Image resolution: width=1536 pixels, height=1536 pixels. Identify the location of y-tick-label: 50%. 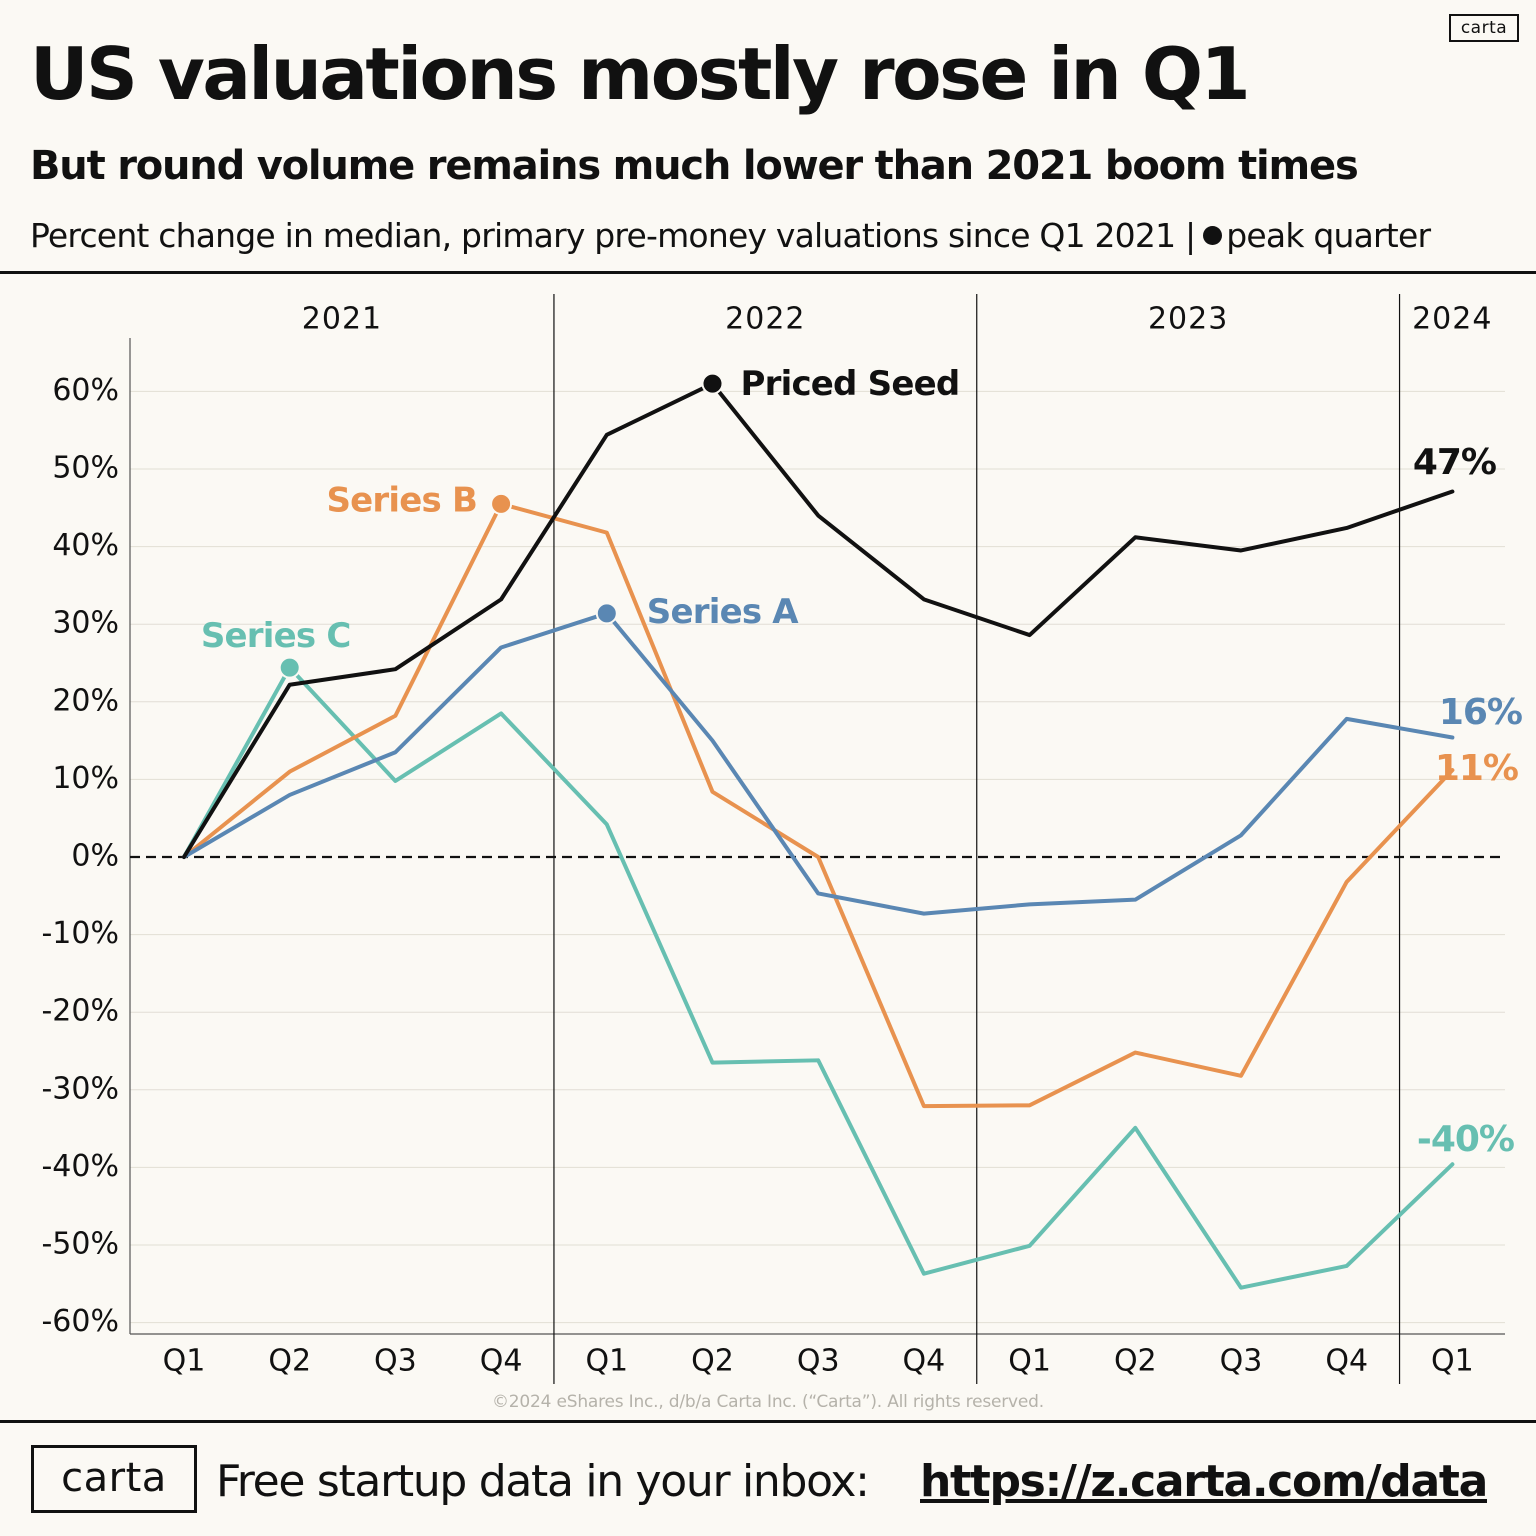
(85, 468).